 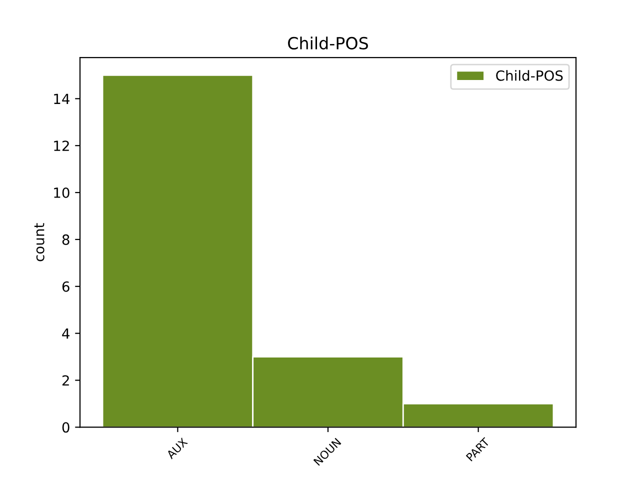 What do you see at coordinates (66, 427) in the screenshot?
I see `y-tick-label: 0` at bounding box center [66, 427].